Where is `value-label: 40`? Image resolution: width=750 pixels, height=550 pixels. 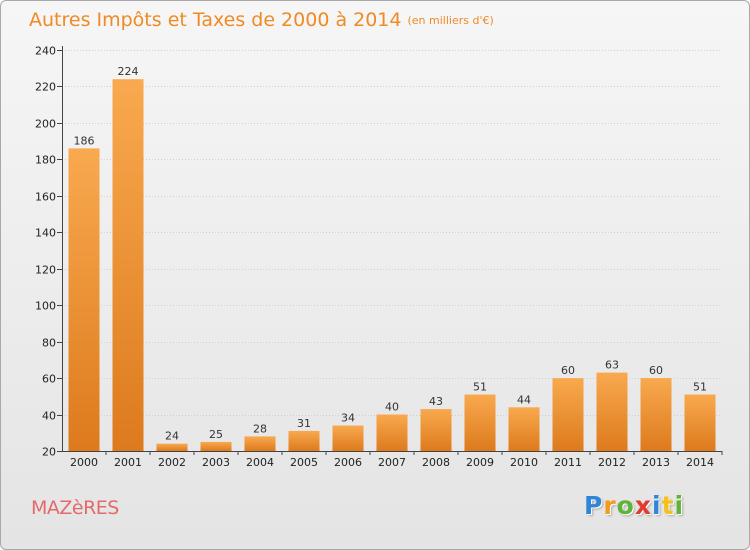
value-label: 40 is located at coordinates (392, 407).